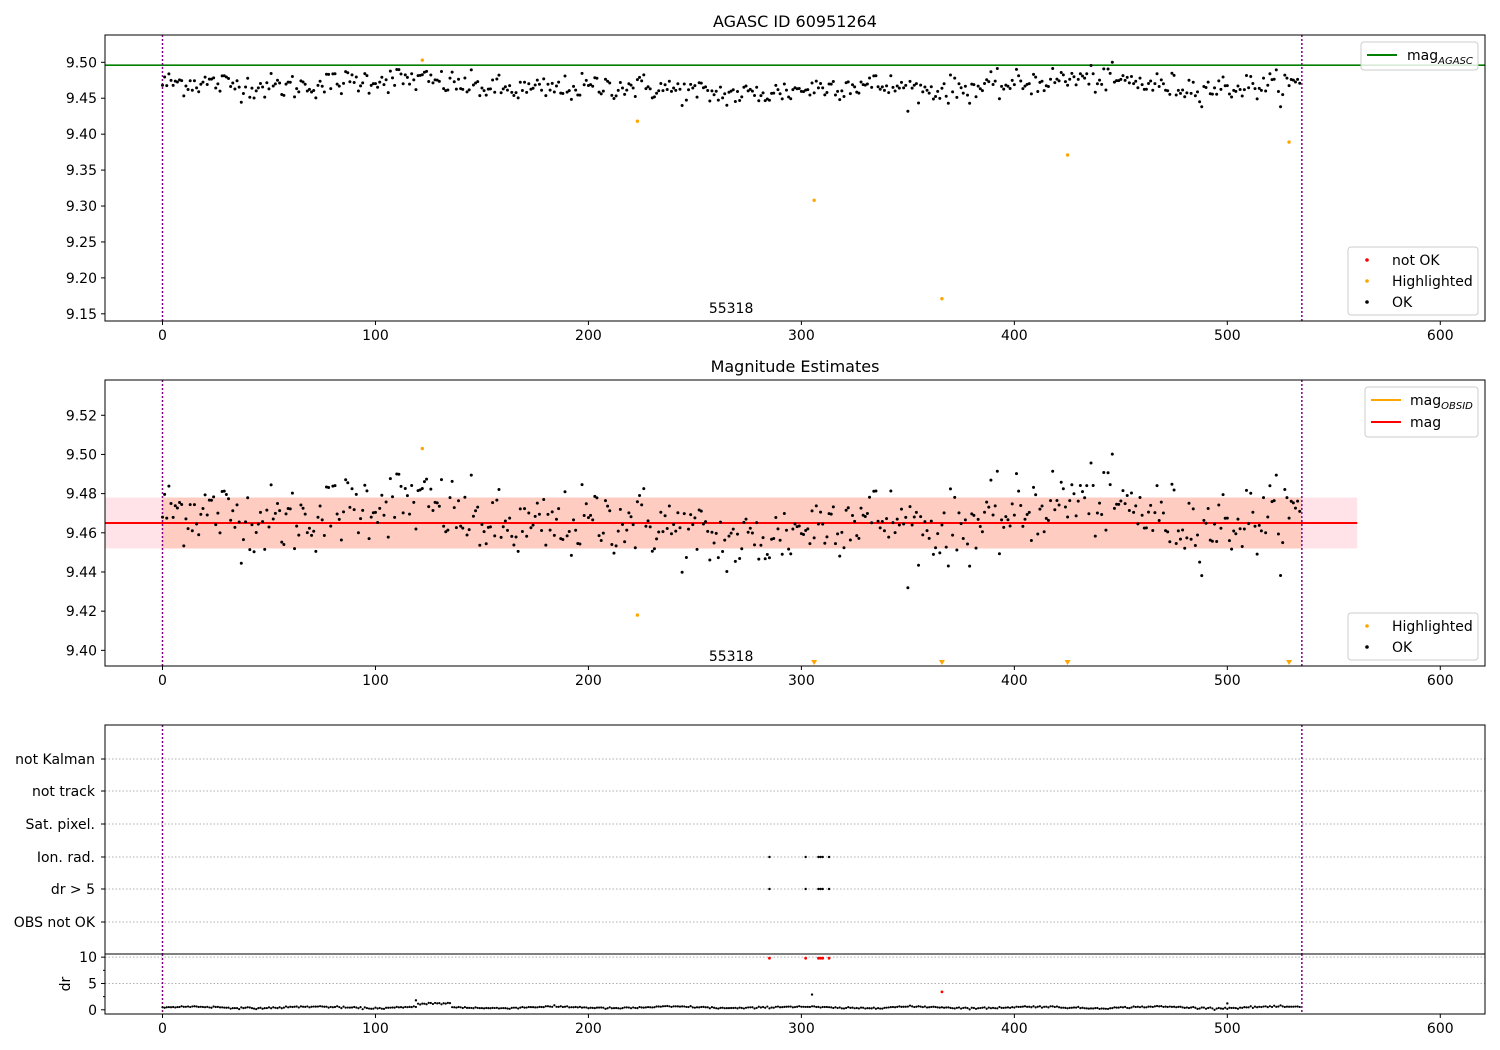  I want to click on legend-label: not OK, so click(1416, 261).